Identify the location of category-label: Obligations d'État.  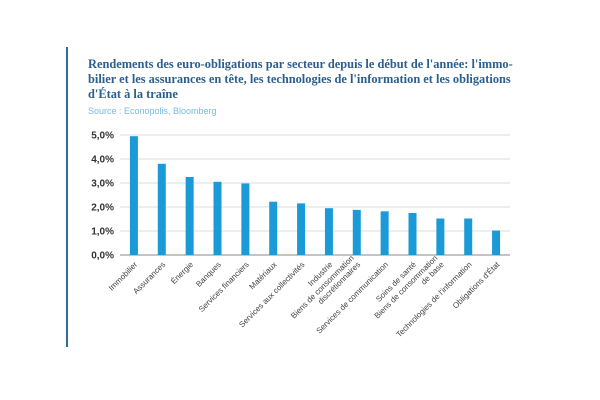
(476, 285).